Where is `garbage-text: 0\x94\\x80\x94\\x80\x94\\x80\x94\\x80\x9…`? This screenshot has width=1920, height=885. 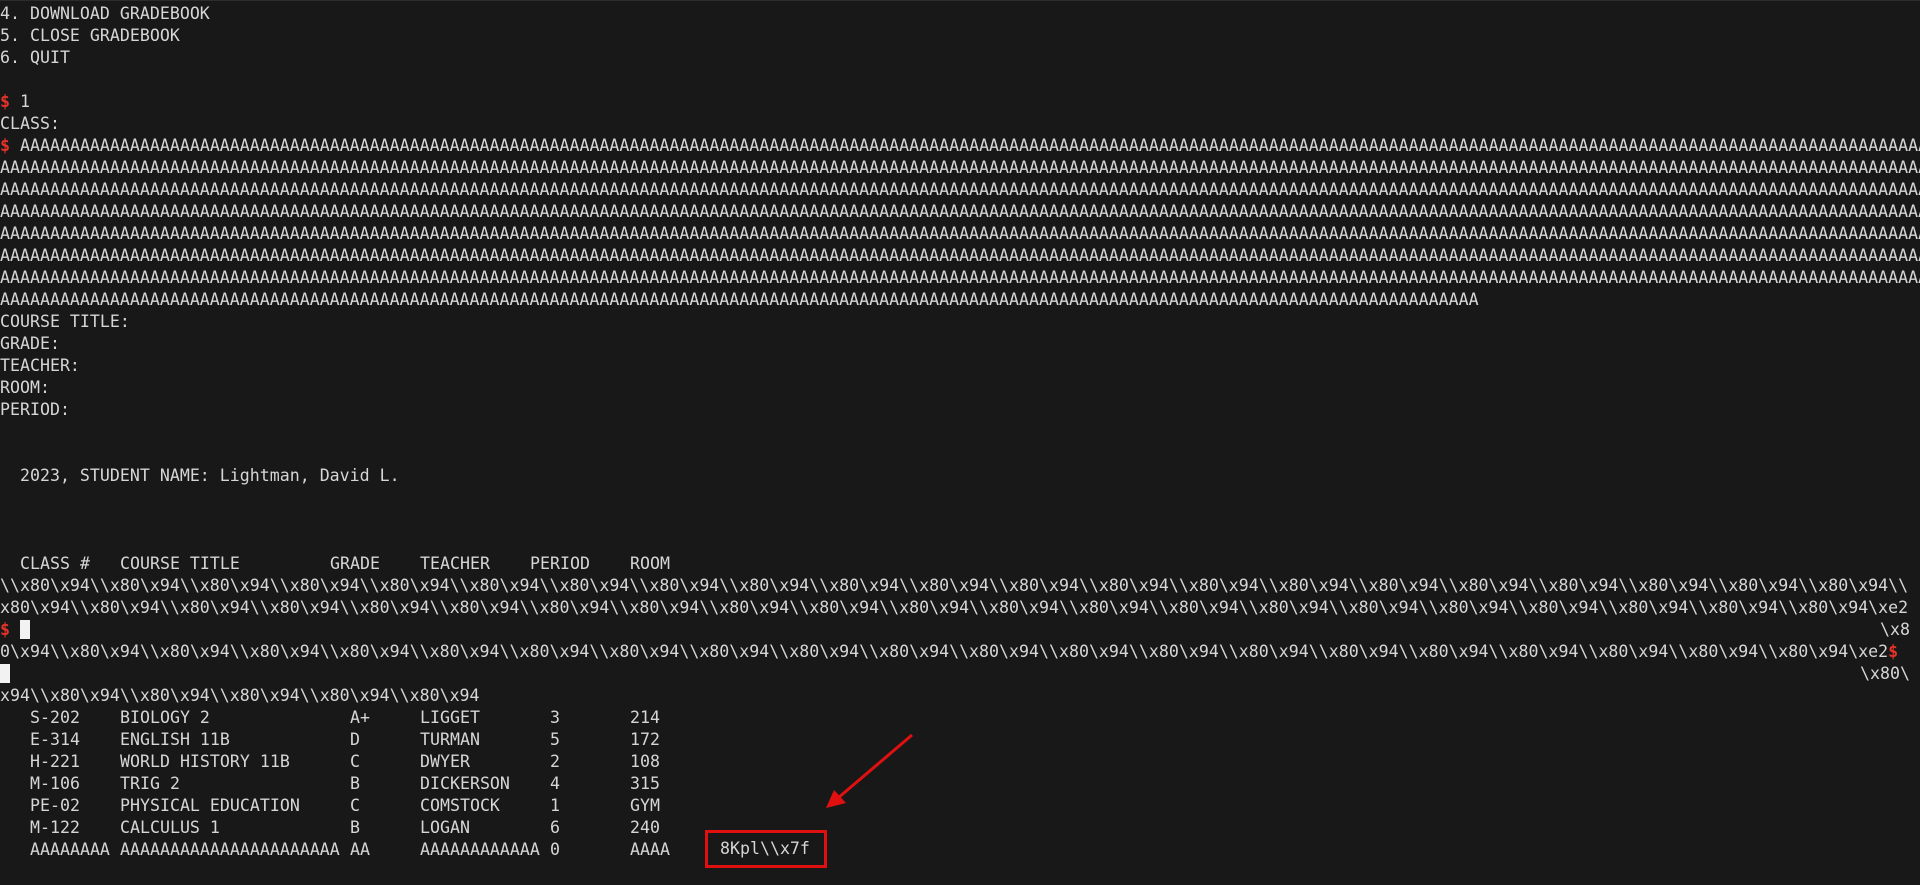 garbage-text: 0\x94\\x80\x94\\x80\x94\\x80\x94\\x80\x9… is located at coordinates (944, 651).